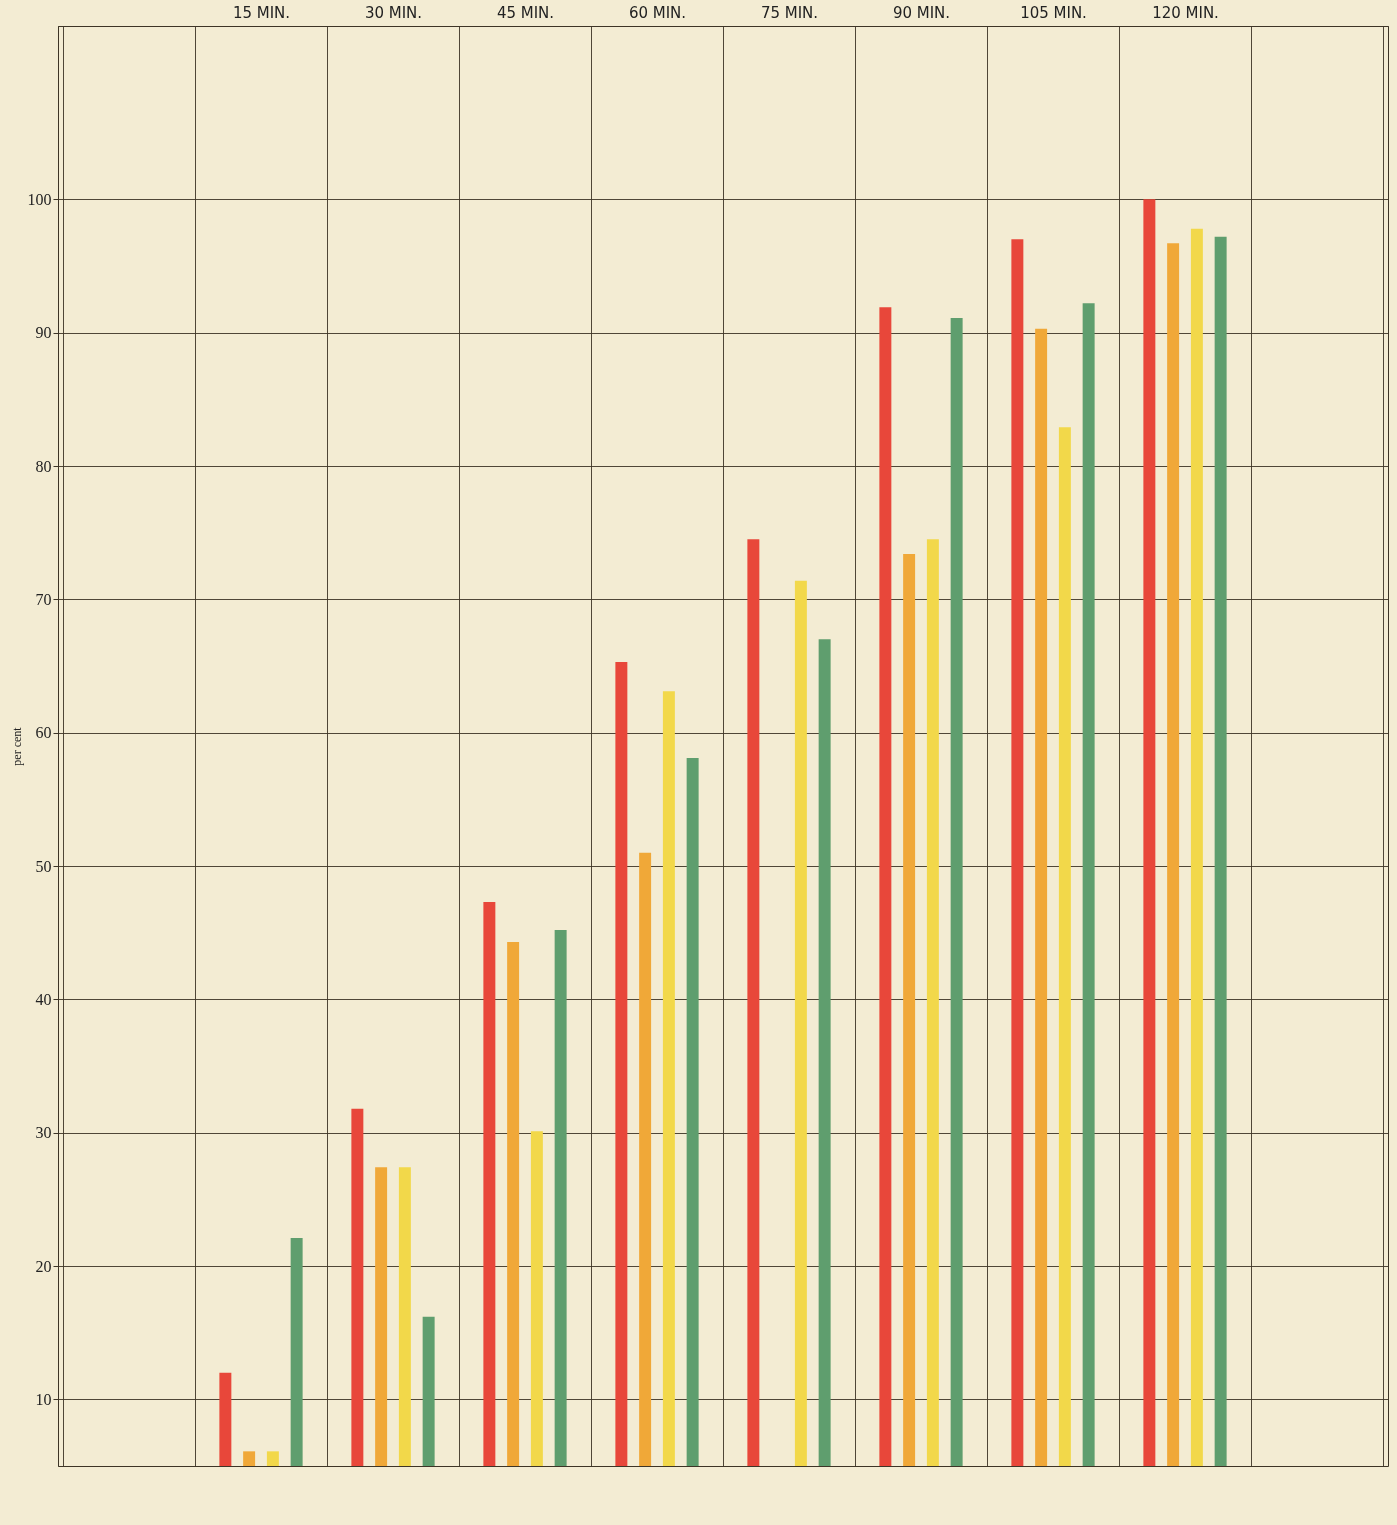 This screenshot has width=1397, height=1525. What do you see at coordinates (43, 1399) in the screenshot?
I see `y-tick-label: 10` at bounding box center [43, 1399].